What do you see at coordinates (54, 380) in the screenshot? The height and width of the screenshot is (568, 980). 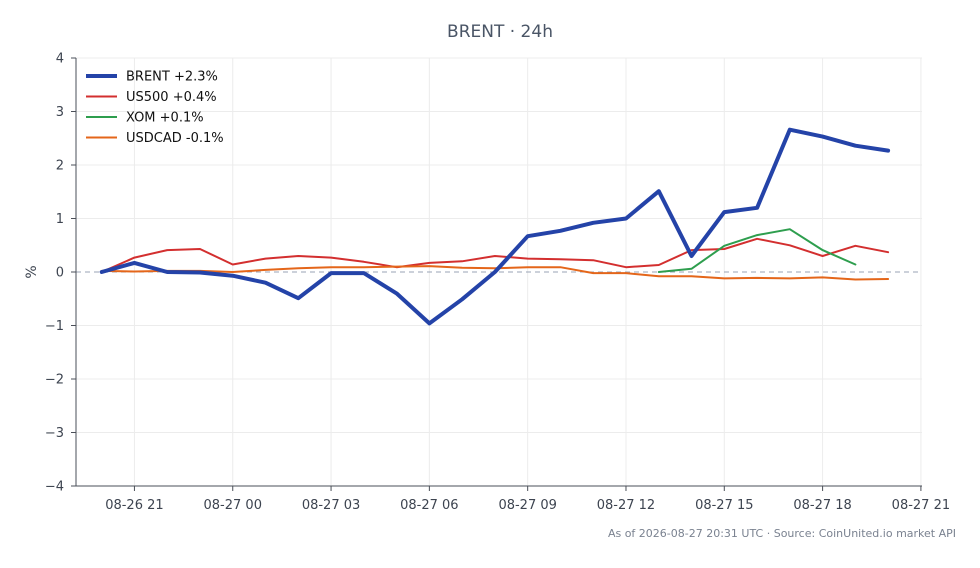 I see `y-tick-label: −2` at bounding box center [54, 380].